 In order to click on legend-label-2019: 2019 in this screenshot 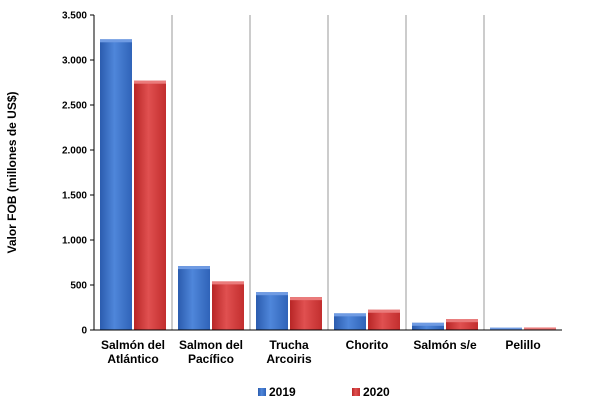, I will do `click(282, 391)`.